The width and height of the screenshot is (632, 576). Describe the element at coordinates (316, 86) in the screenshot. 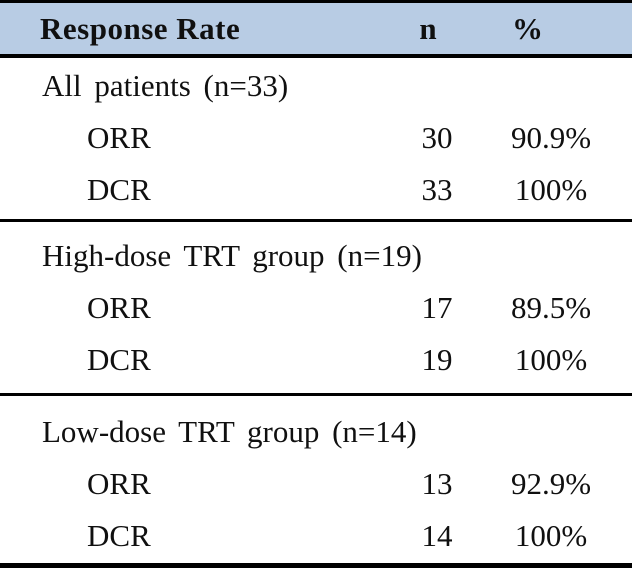

I see `group-row: All patients (n=33)` at that location.